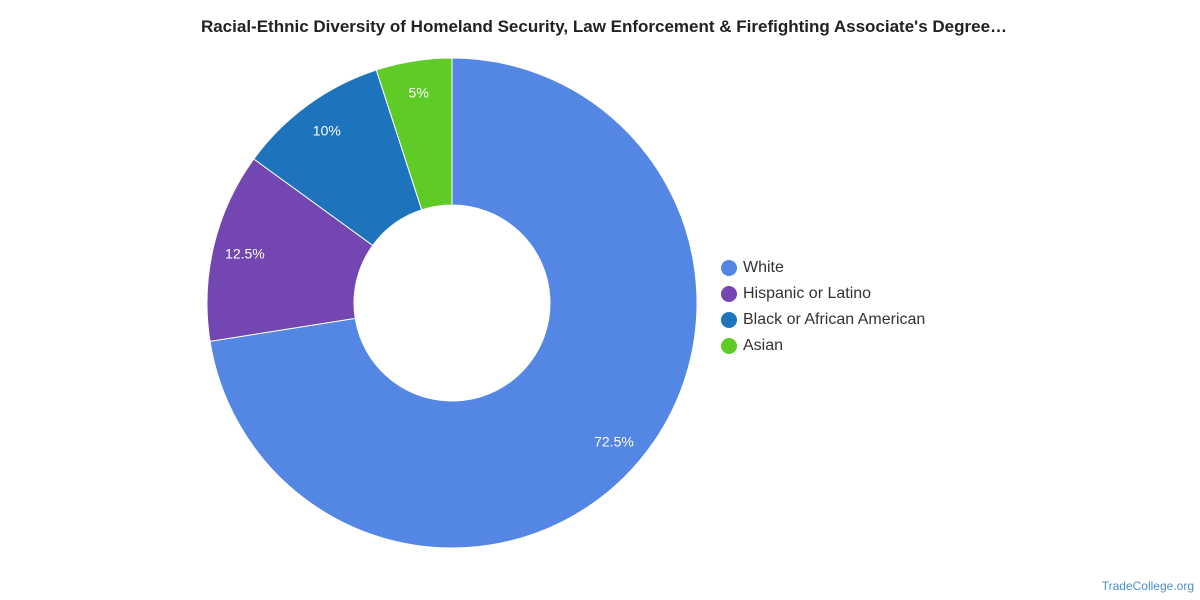 This screenshot has width=1200, height=600. I want to click on legend-item-black-or-african-american: Black or African American, so click(823, 320).